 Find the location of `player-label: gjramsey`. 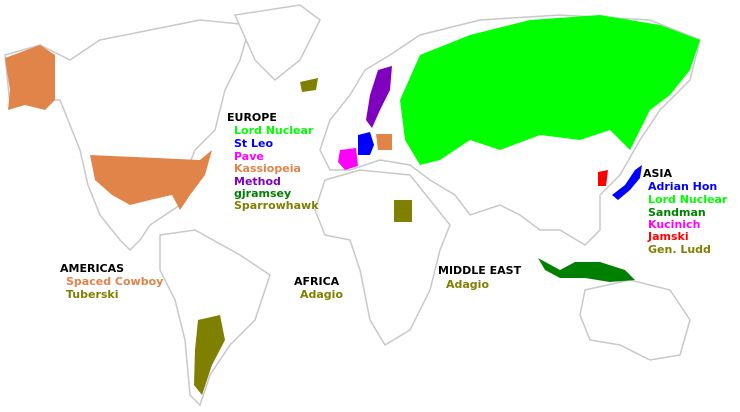

player-label: gjramsey is located at coordinates (263, 193).